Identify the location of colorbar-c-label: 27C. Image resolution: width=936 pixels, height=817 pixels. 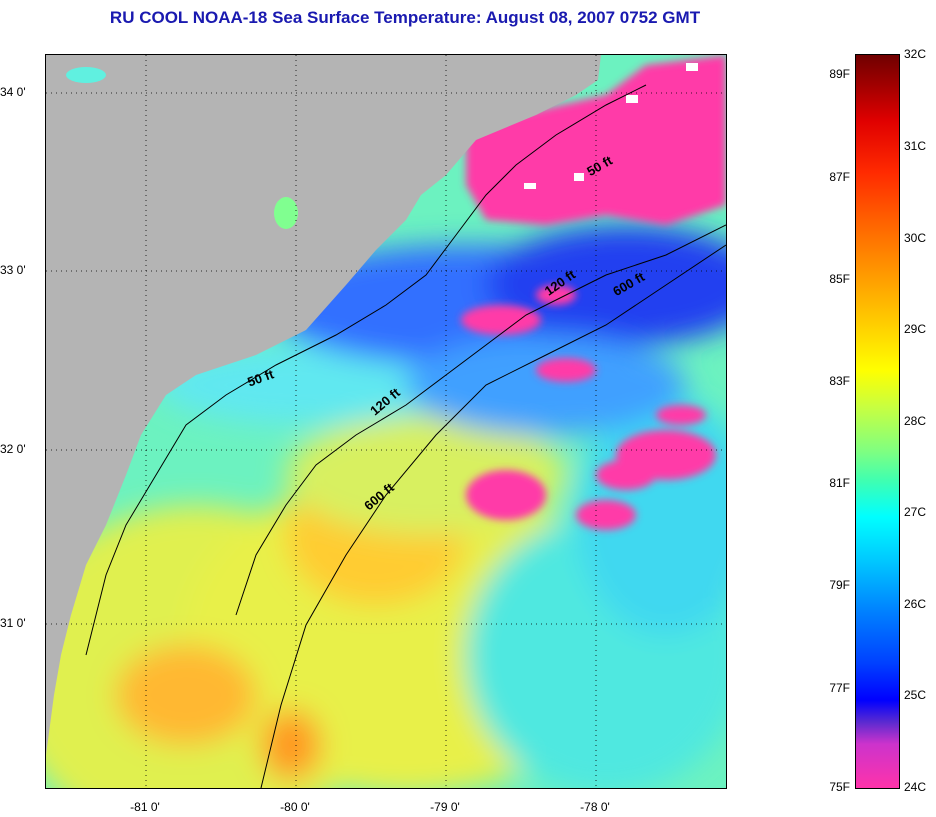
(915, 512).